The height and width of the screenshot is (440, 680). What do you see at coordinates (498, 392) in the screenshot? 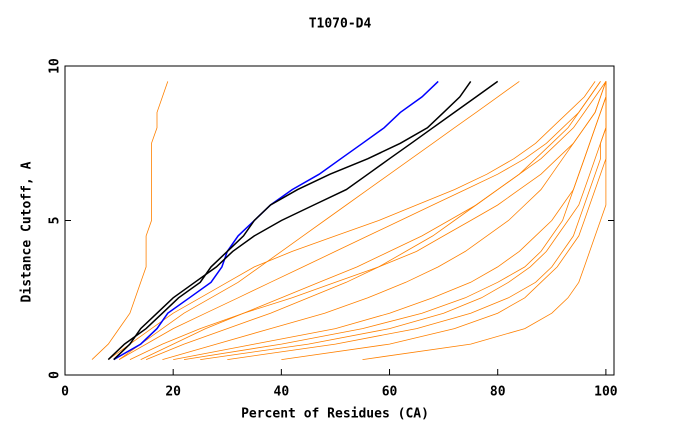
I see `x-tick-label: 80` at bounding box center [498, 392].